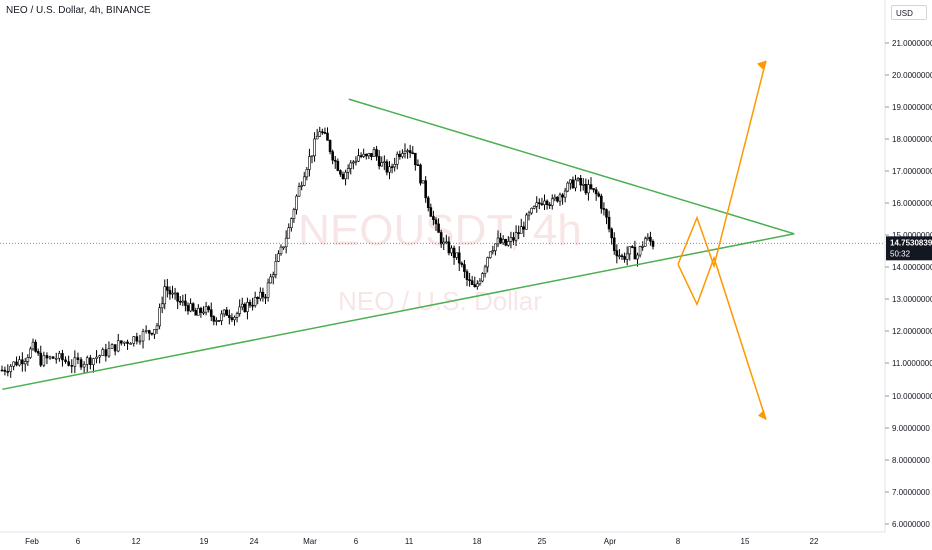 The height and width of the screenshot is (550, 932). What do you see at coordinates (542, 541) in the screenshot?
I see `time-tick-label: 25` at bounding box center [542, 541].